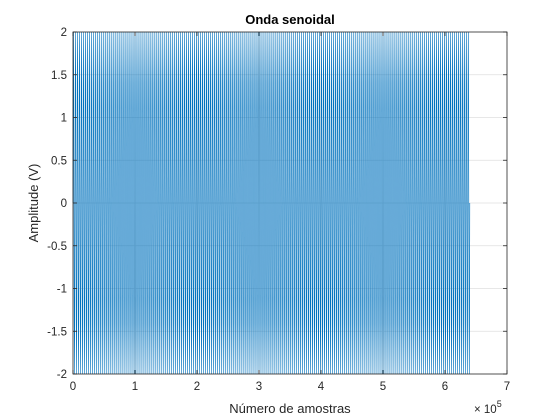 This screenshot has height=420, width=560. I want to click on y-axis-label: Amplitude (V), so click(33, 203).